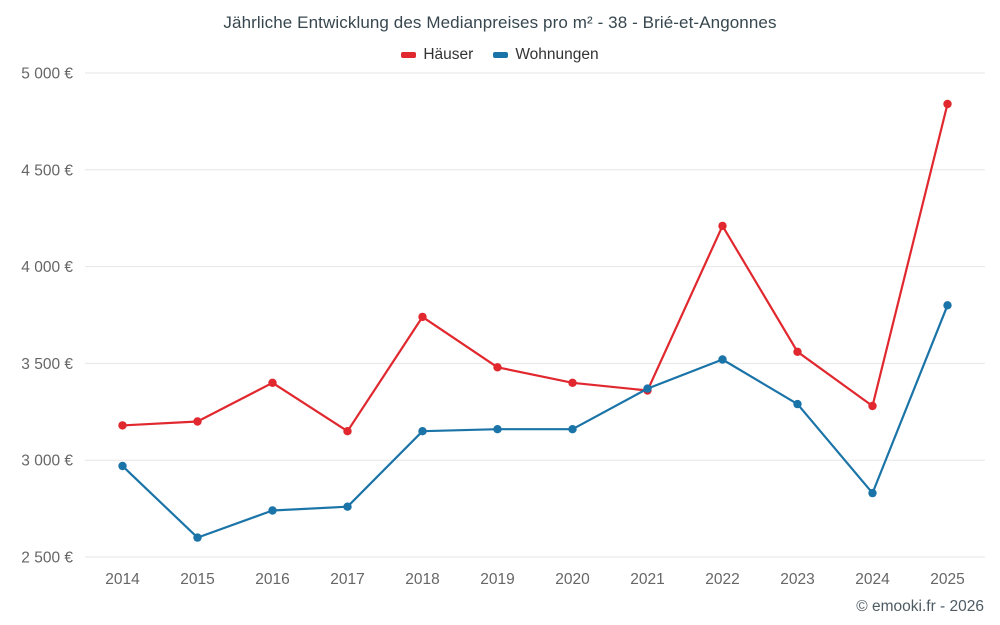  Describe the element at coordinates (448, 54) in the screenshot. I see `legend-label: Häuser` at that location.